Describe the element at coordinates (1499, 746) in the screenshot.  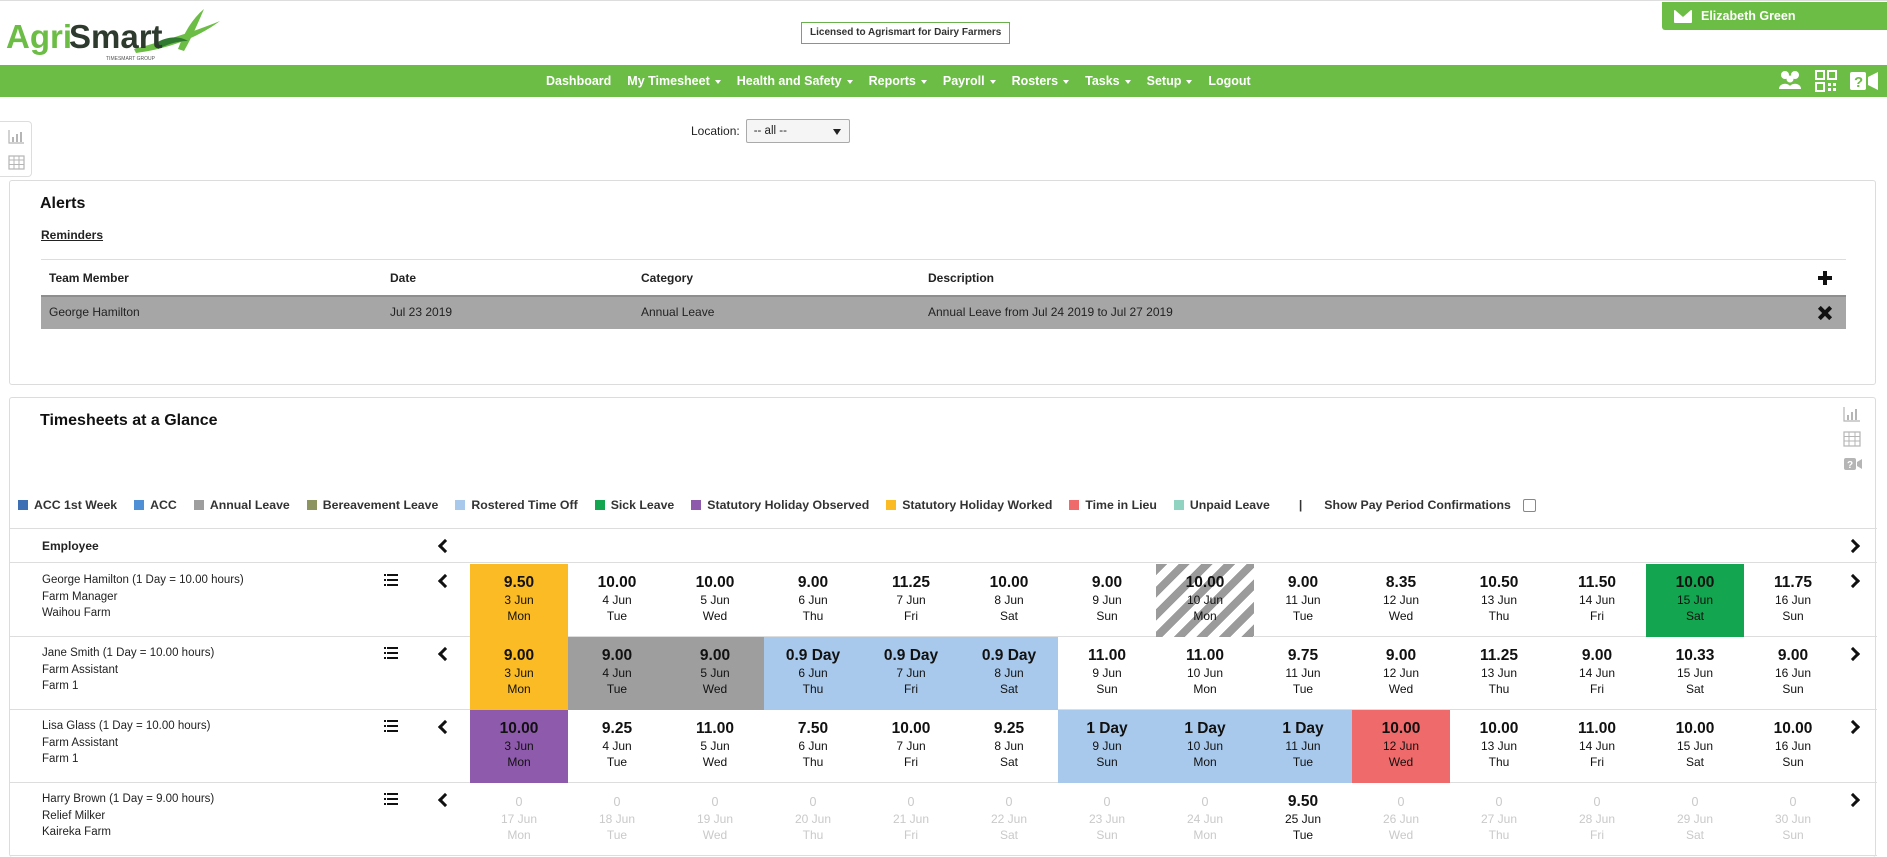
I see `timesheet-day-cell: 10.00 13 Jun Thu` at that location.